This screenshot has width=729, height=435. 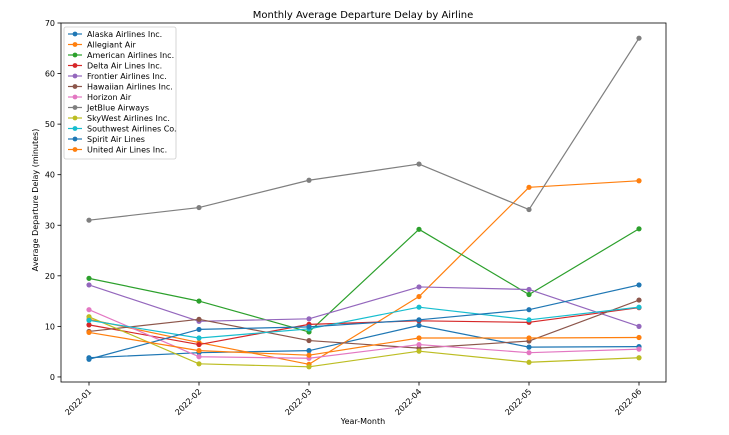 I want to click on y-tick-label: 0, so click(x=52, y=377).